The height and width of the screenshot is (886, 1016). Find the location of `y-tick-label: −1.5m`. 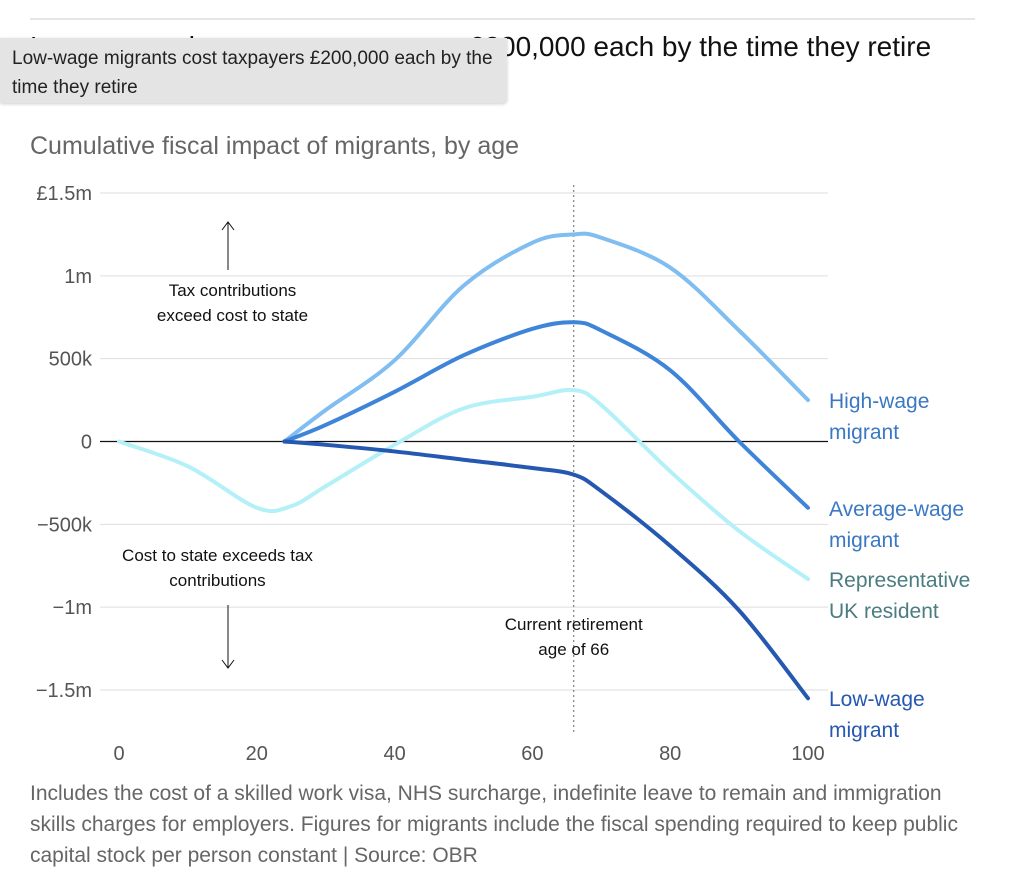

y-tick-label: −1.5m is located at coordinates (64, 691).